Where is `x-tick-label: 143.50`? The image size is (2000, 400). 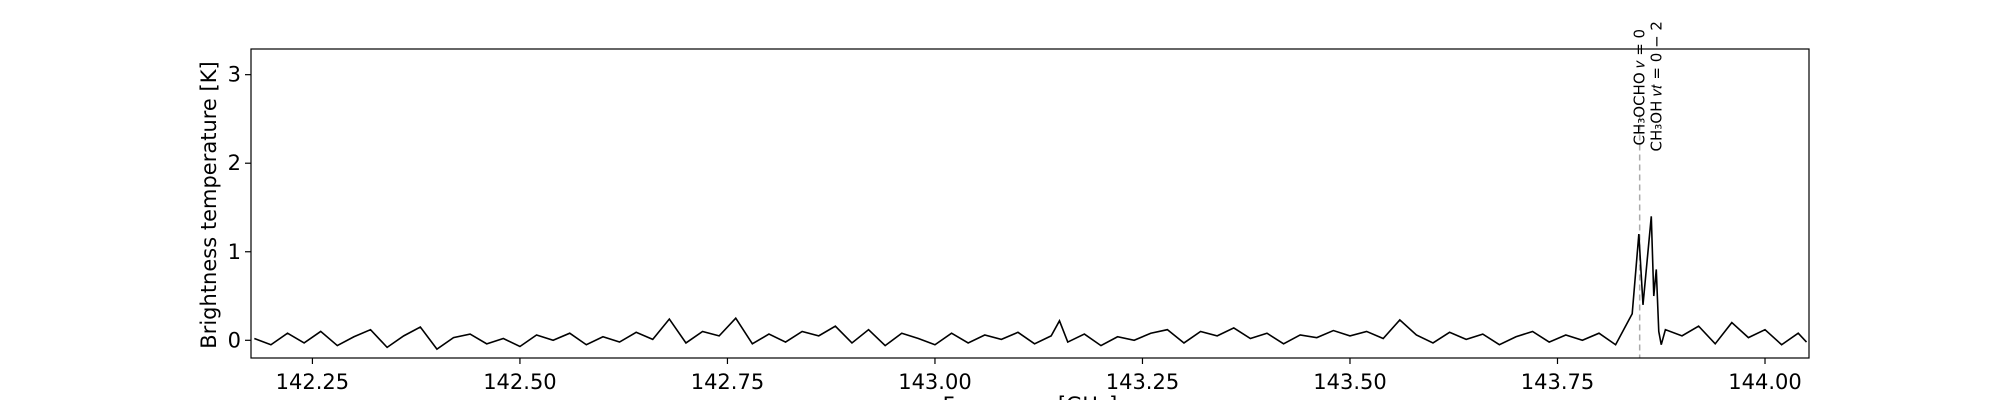
x-tick-label: 143.50 is located at coordinates (1349, 382).